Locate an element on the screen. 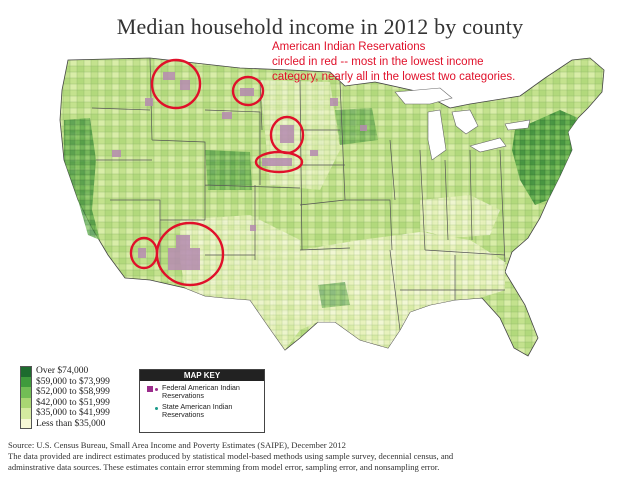  state-reservation-icon is located at coordinates (154, 410).